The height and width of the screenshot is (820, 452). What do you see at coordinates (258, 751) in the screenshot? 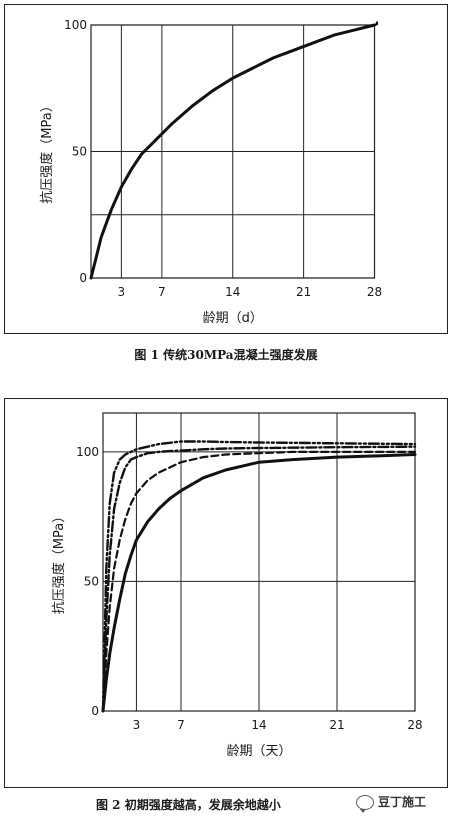
I see `x-axis-label: 龄期（天）` at bounding box center [258, 751].